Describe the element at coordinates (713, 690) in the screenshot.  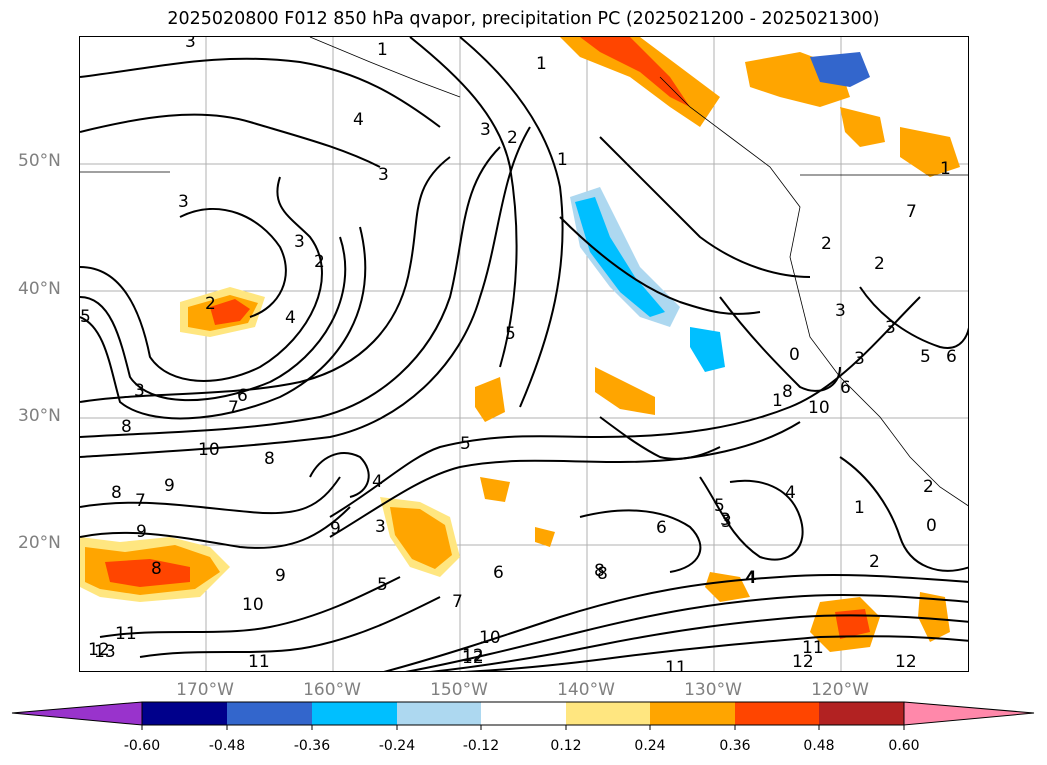
I see `lon-label-130w: 130°W` at that location.